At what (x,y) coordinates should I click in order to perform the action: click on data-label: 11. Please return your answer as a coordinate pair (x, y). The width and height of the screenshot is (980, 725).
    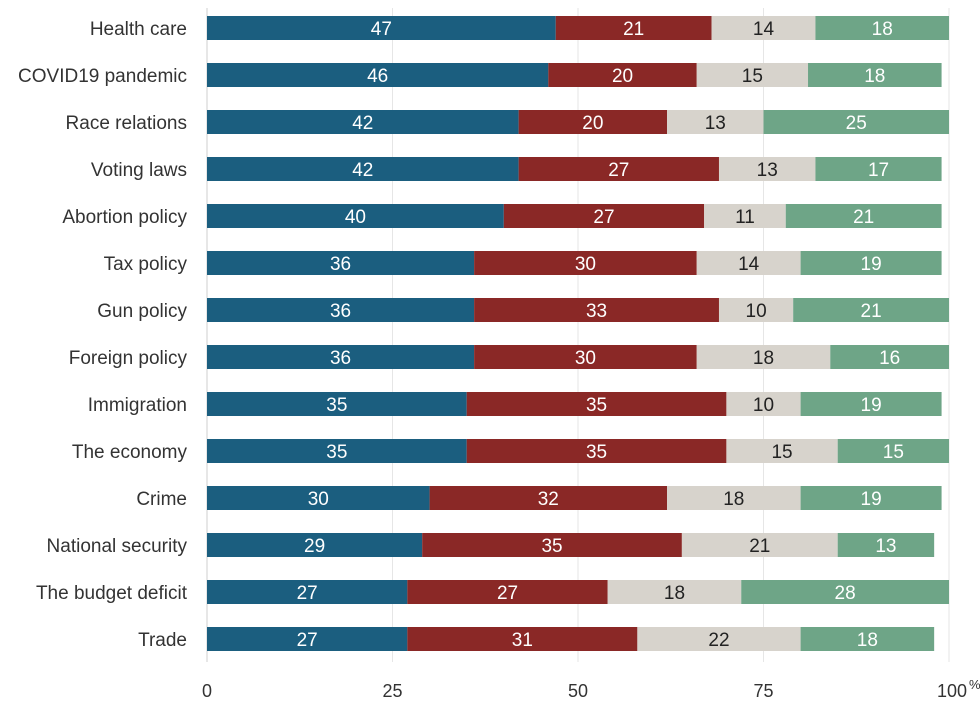
    Looking at the image, I should click on (745, 217).